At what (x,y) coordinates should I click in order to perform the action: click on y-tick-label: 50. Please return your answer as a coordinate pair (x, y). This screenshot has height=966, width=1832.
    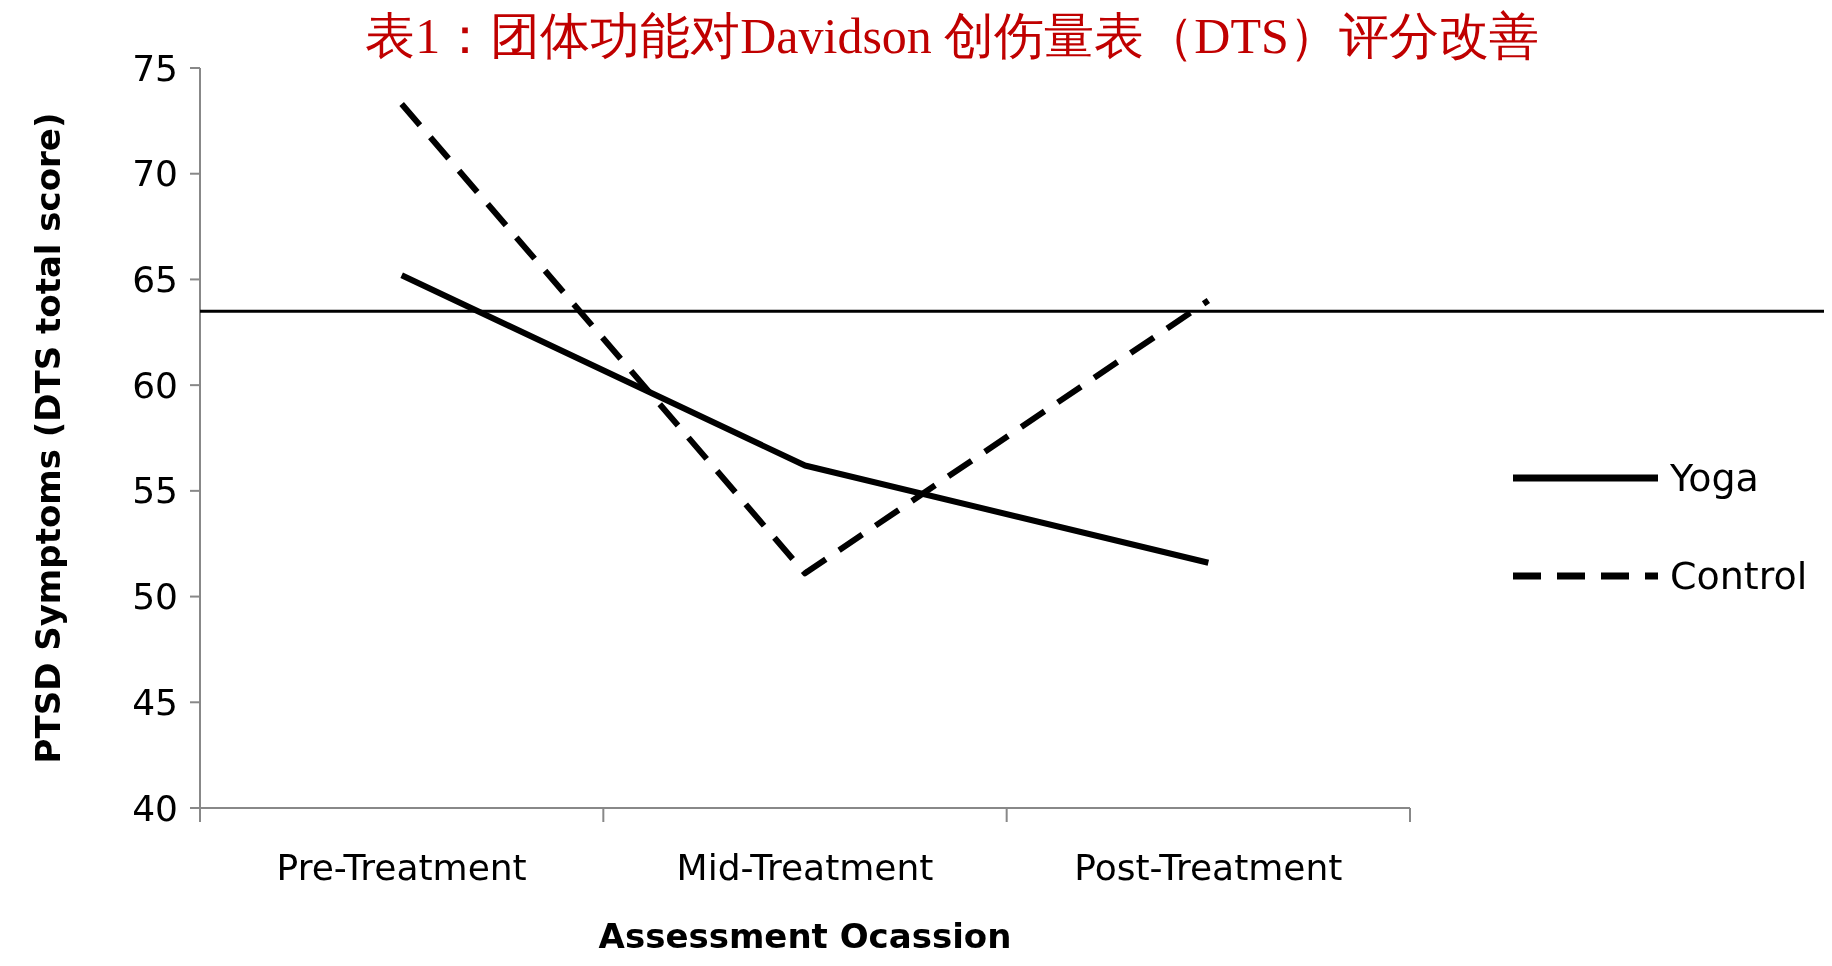
    Looking at the image, I should click on (155, 597).